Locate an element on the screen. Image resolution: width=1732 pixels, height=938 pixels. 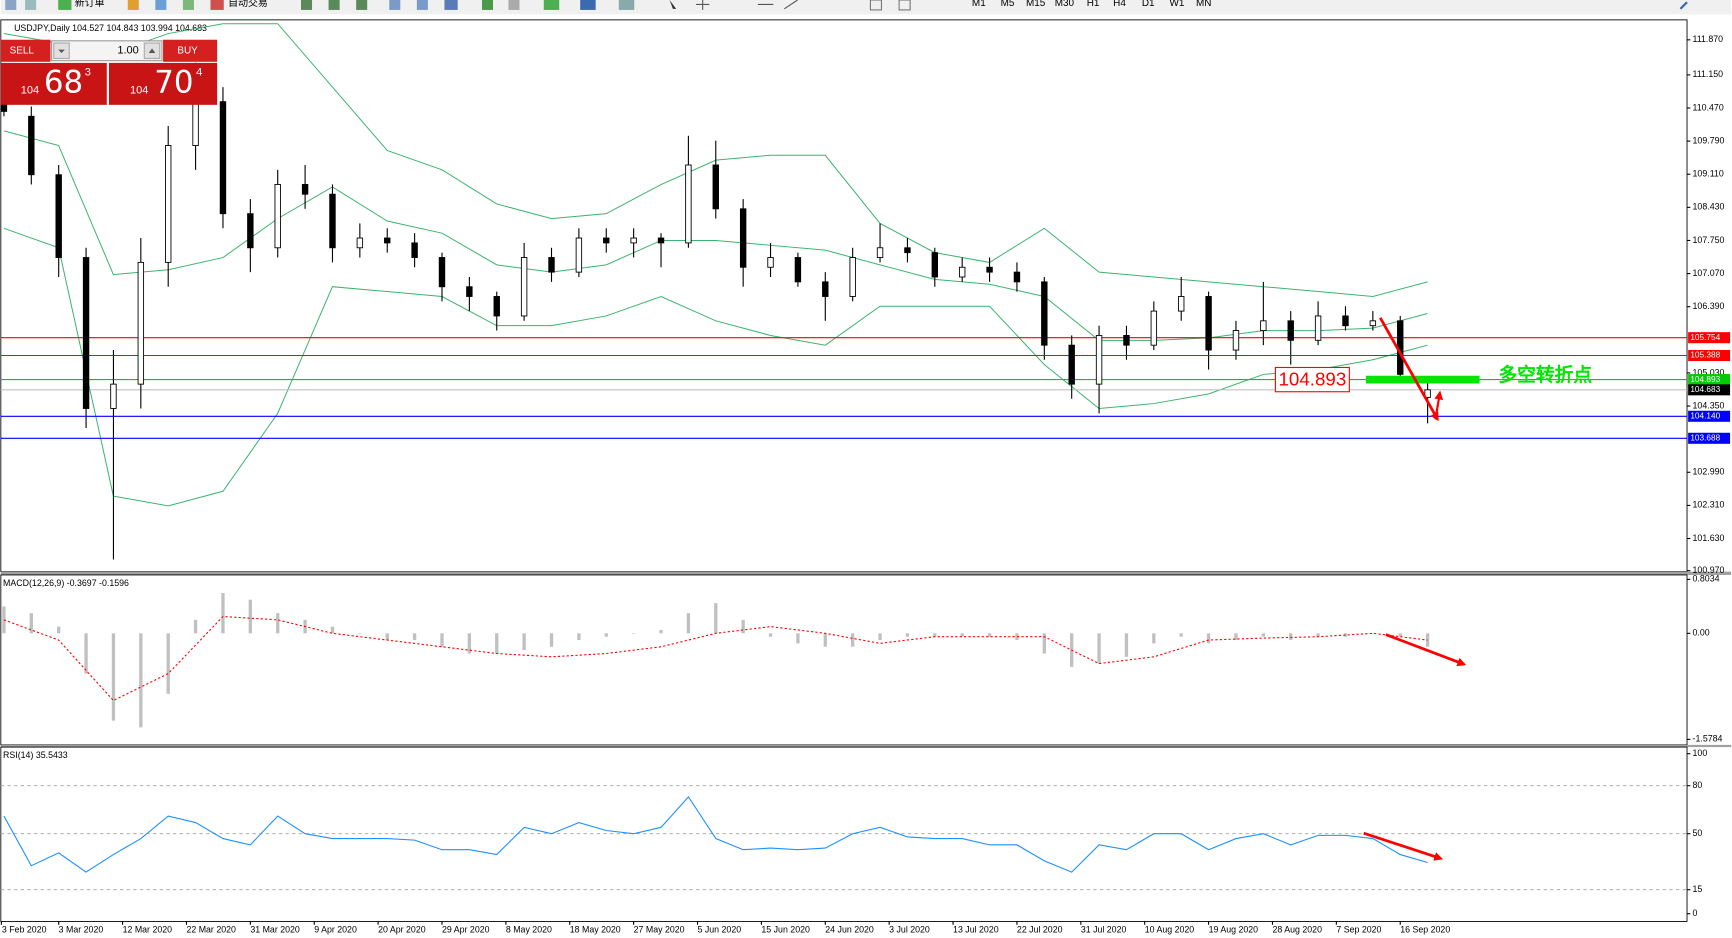
x-tick-label: 5 Jun 2020 is located at coordinates (720, 930).